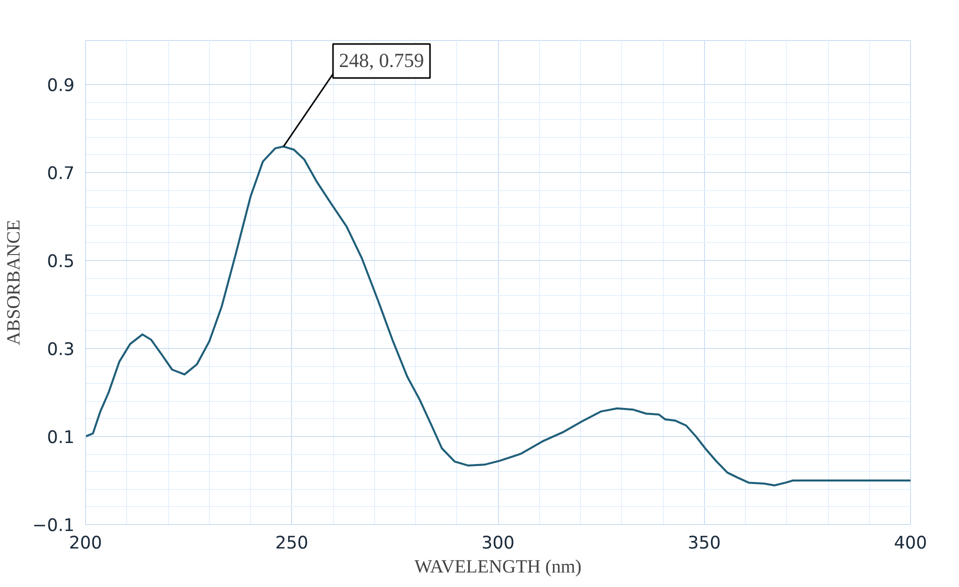  I want to click on y-tick-label: 0.7, so click(60, 174).